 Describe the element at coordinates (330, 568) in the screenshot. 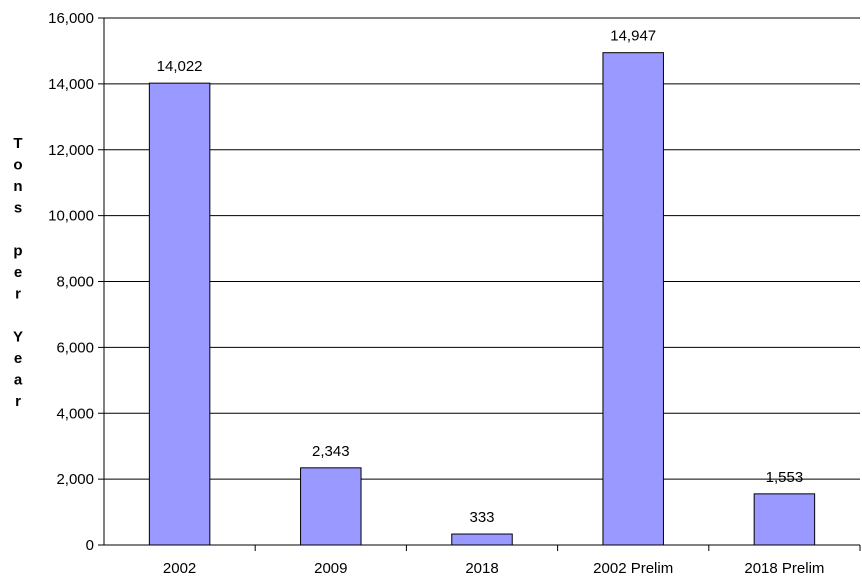

I see `x-tick-label: 2009` at that location.